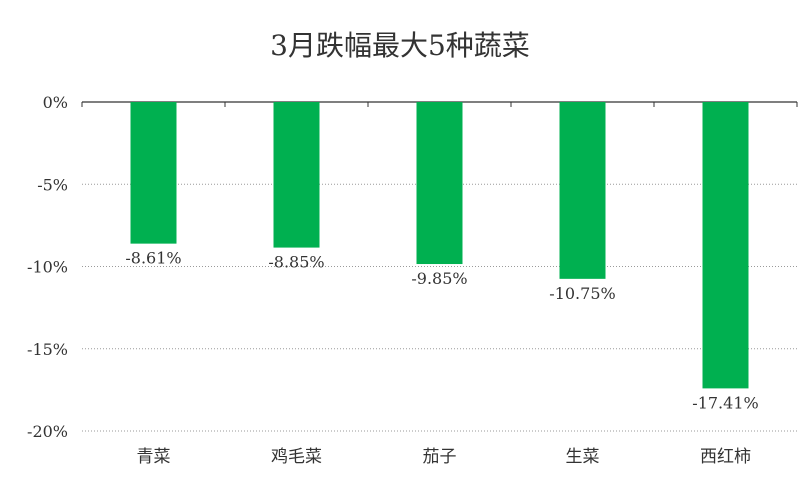 The image size is (800, 480). I want to click on y-tick-label: -20%, so click(47, 431).